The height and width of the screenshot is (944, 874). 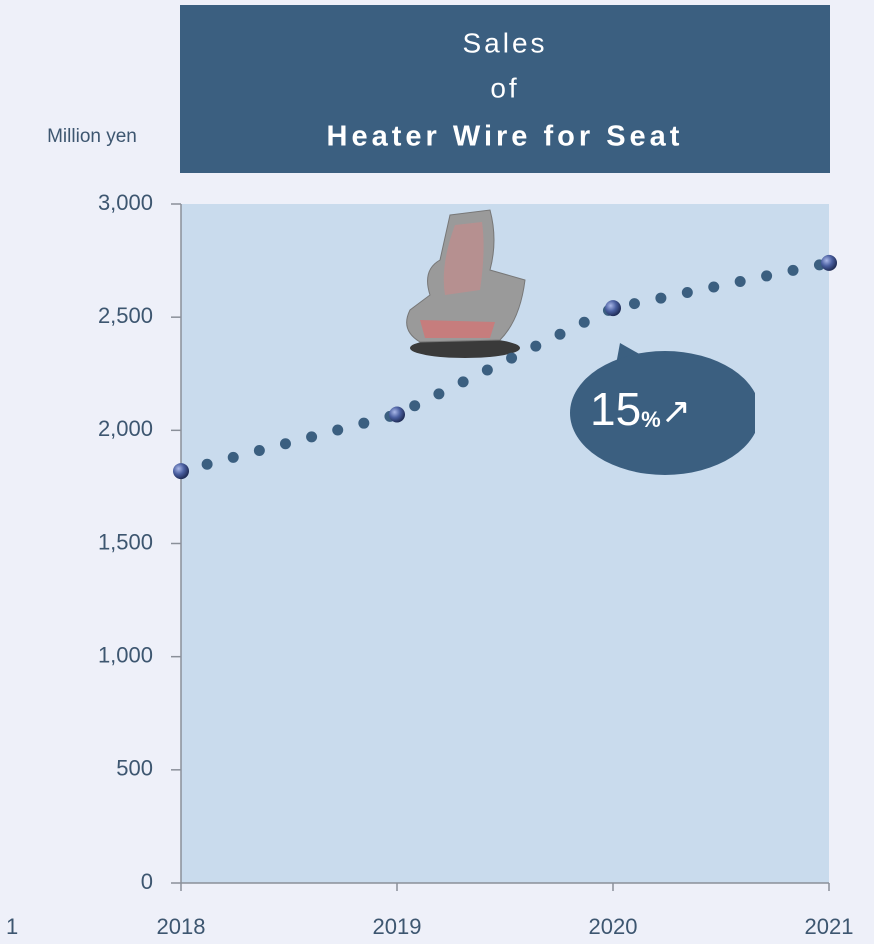 I want to click on seat-image, so click(x=466, y=283).